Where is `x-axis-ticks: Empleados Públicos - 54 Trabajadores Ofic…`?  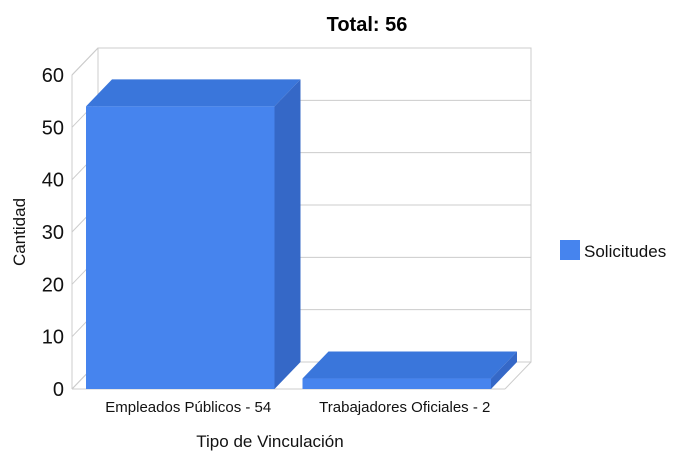 x-axis-ticks: Empleados Públicos - 54 Trabajadores Ofic… is located at coordinates (297, 407).